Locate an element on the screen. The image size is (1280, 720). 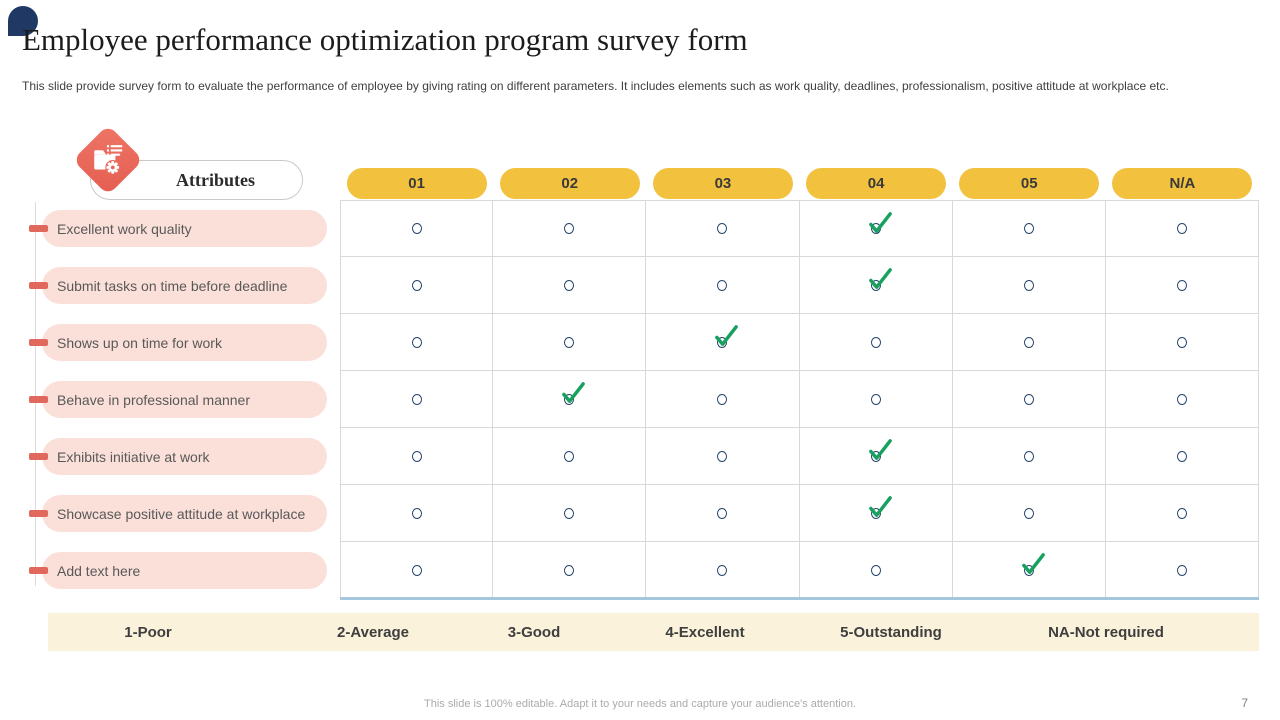
column-header-cell: 04 is located at coordinates (876, 183).